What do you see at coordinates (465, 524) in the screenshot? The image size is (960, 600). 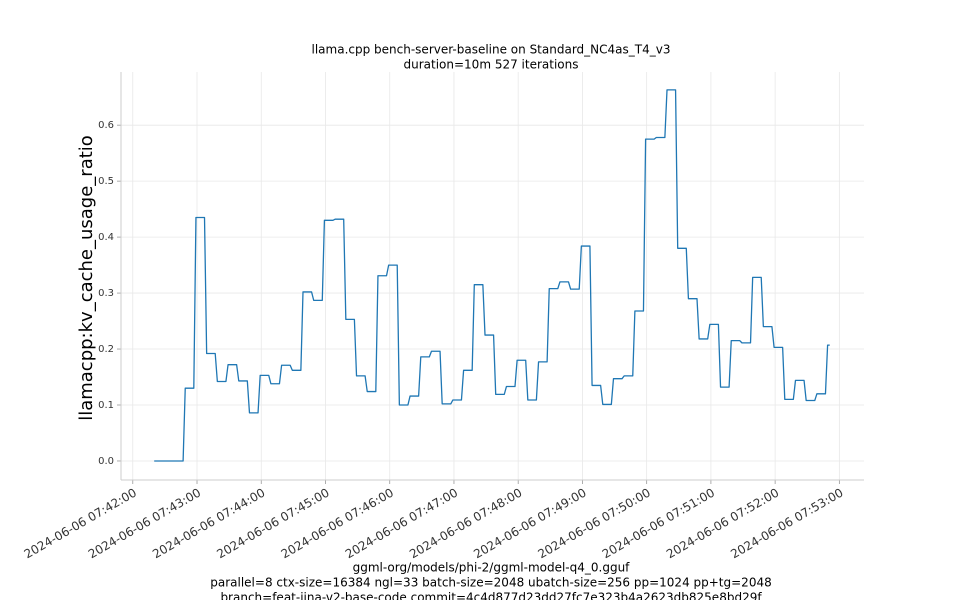 I see `x-tick-label: 2024-06-06 07:48:00` at bounding box center [465, 524].